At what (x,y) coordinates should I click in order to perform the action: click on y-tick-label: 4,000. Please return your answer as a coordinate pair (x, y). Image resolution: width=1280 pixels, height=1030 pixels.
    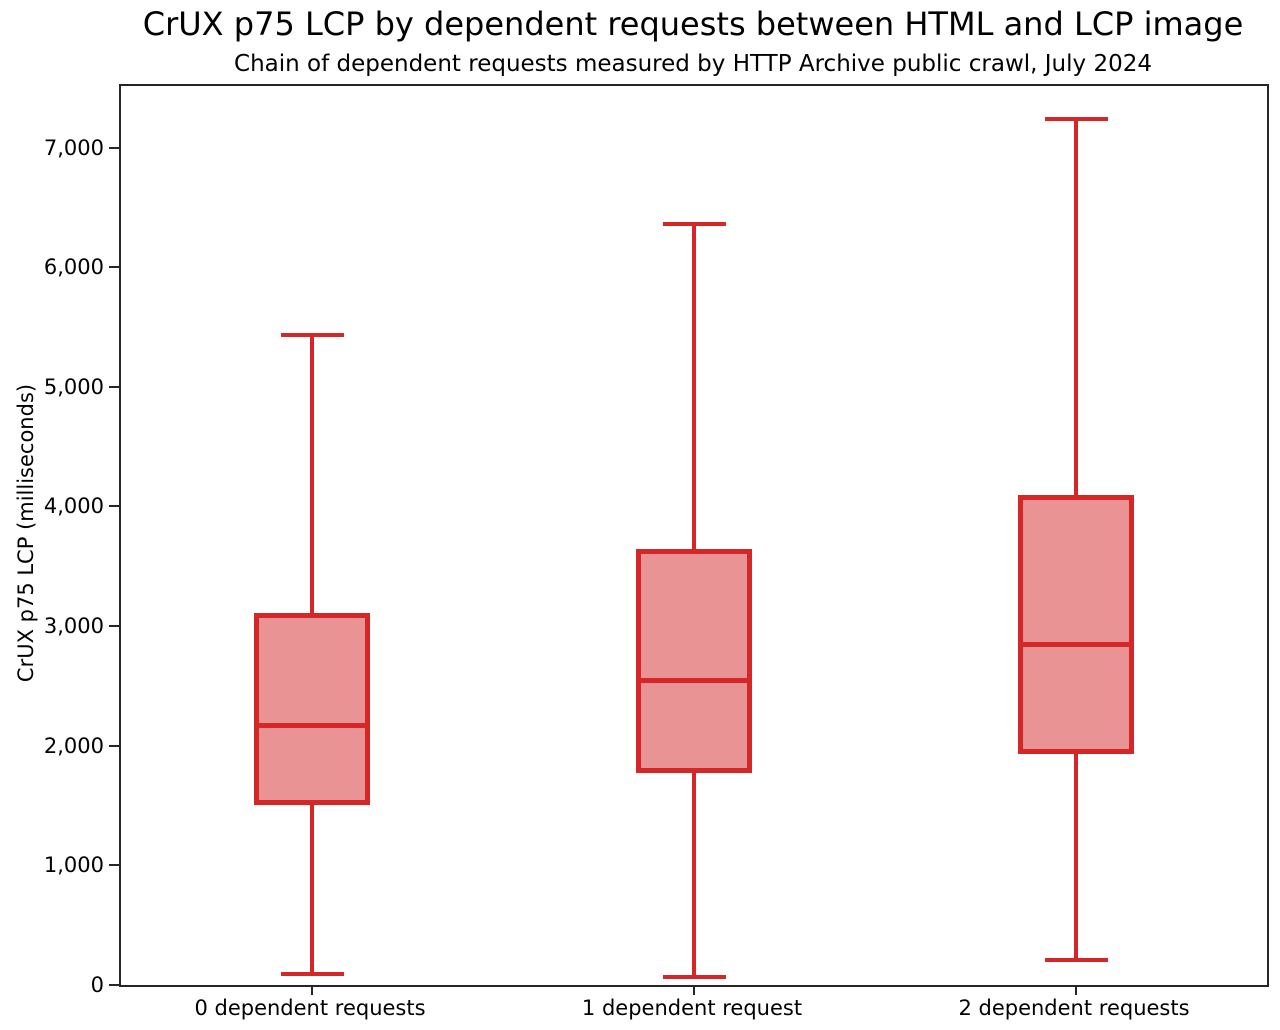
    Looking at the image, I should click on (73, 506).